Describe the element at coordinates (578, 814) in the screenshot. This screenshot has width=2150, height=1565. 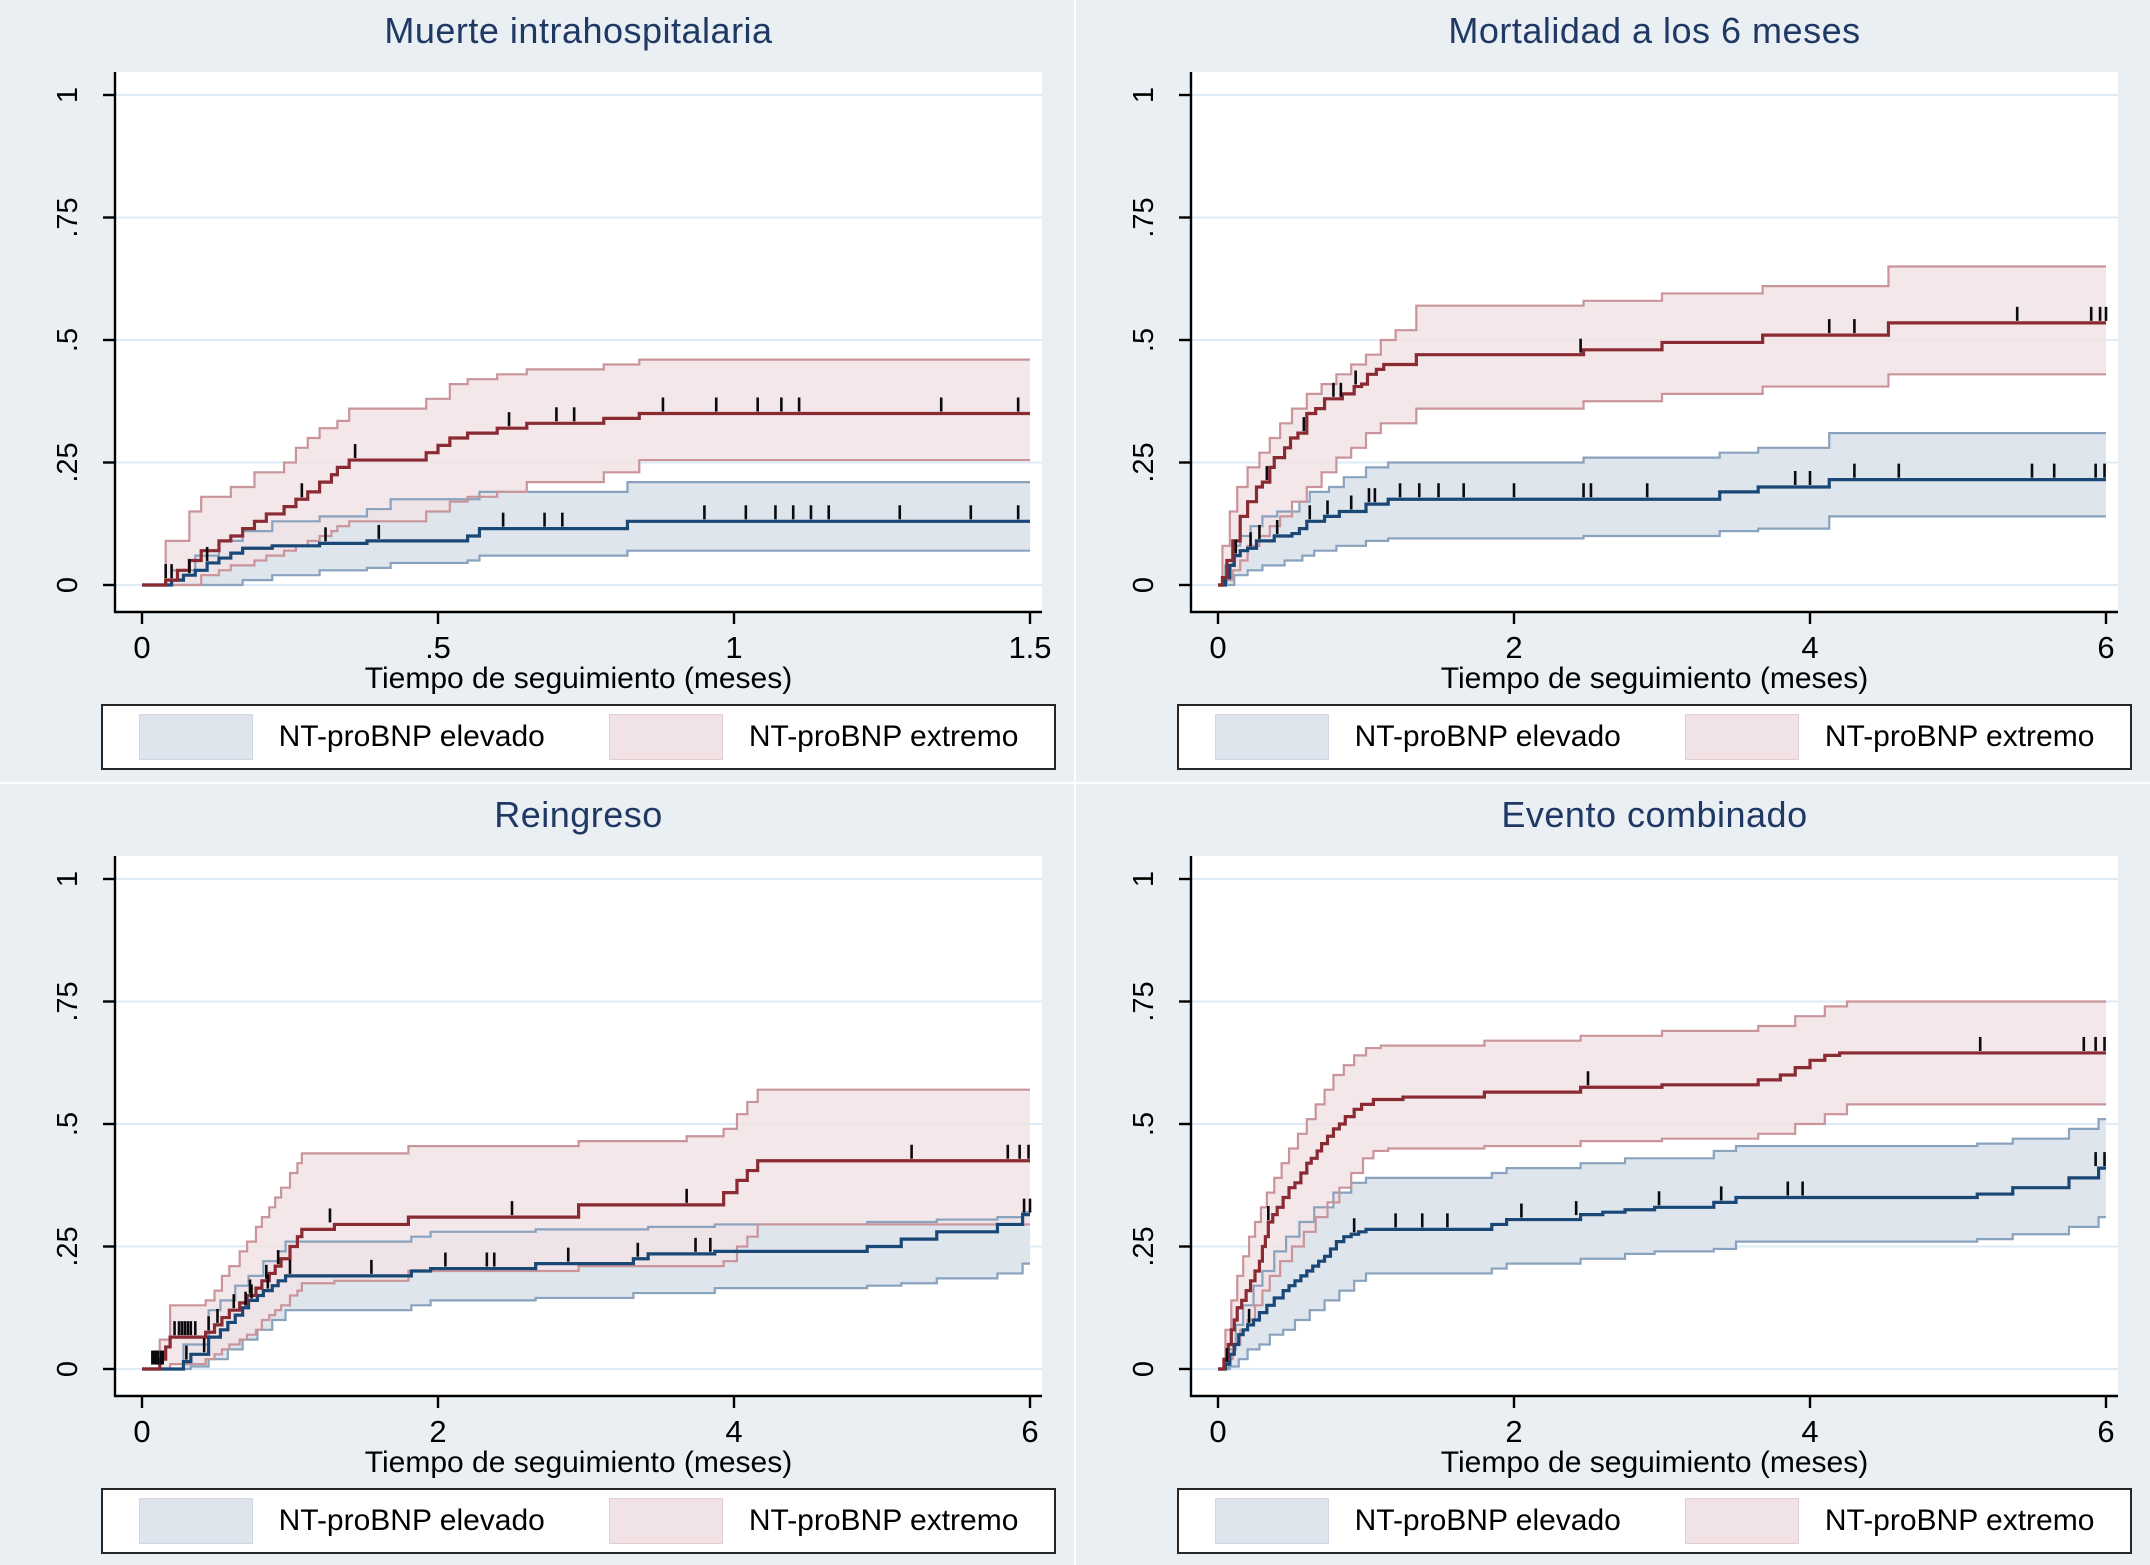
I see `panel-title: Reingreso` at that location.